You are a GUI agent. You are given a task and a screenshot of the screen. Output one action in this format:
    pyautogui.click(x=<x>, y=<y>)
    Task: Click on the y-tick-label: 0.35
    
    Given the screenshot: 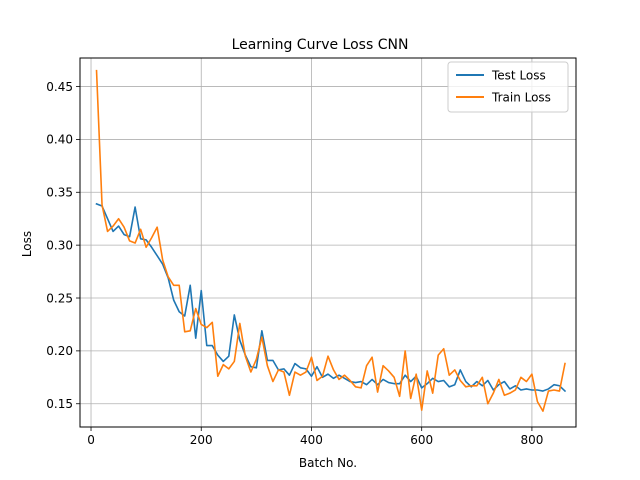 What is the action you would take?
    pyautogui.click(x=59, y=193)
    